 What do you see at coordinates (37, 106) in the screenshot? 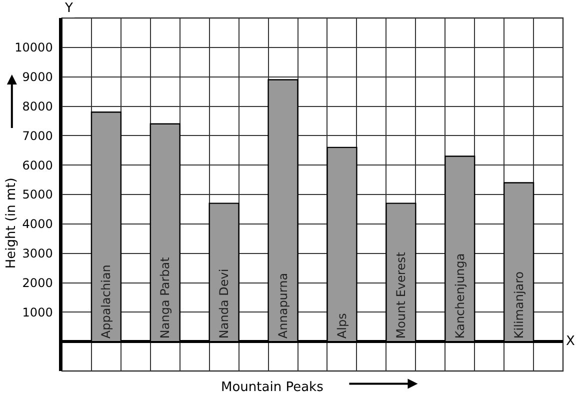
I see `y-tick-label: 8000` at bounding box center [37, 106].